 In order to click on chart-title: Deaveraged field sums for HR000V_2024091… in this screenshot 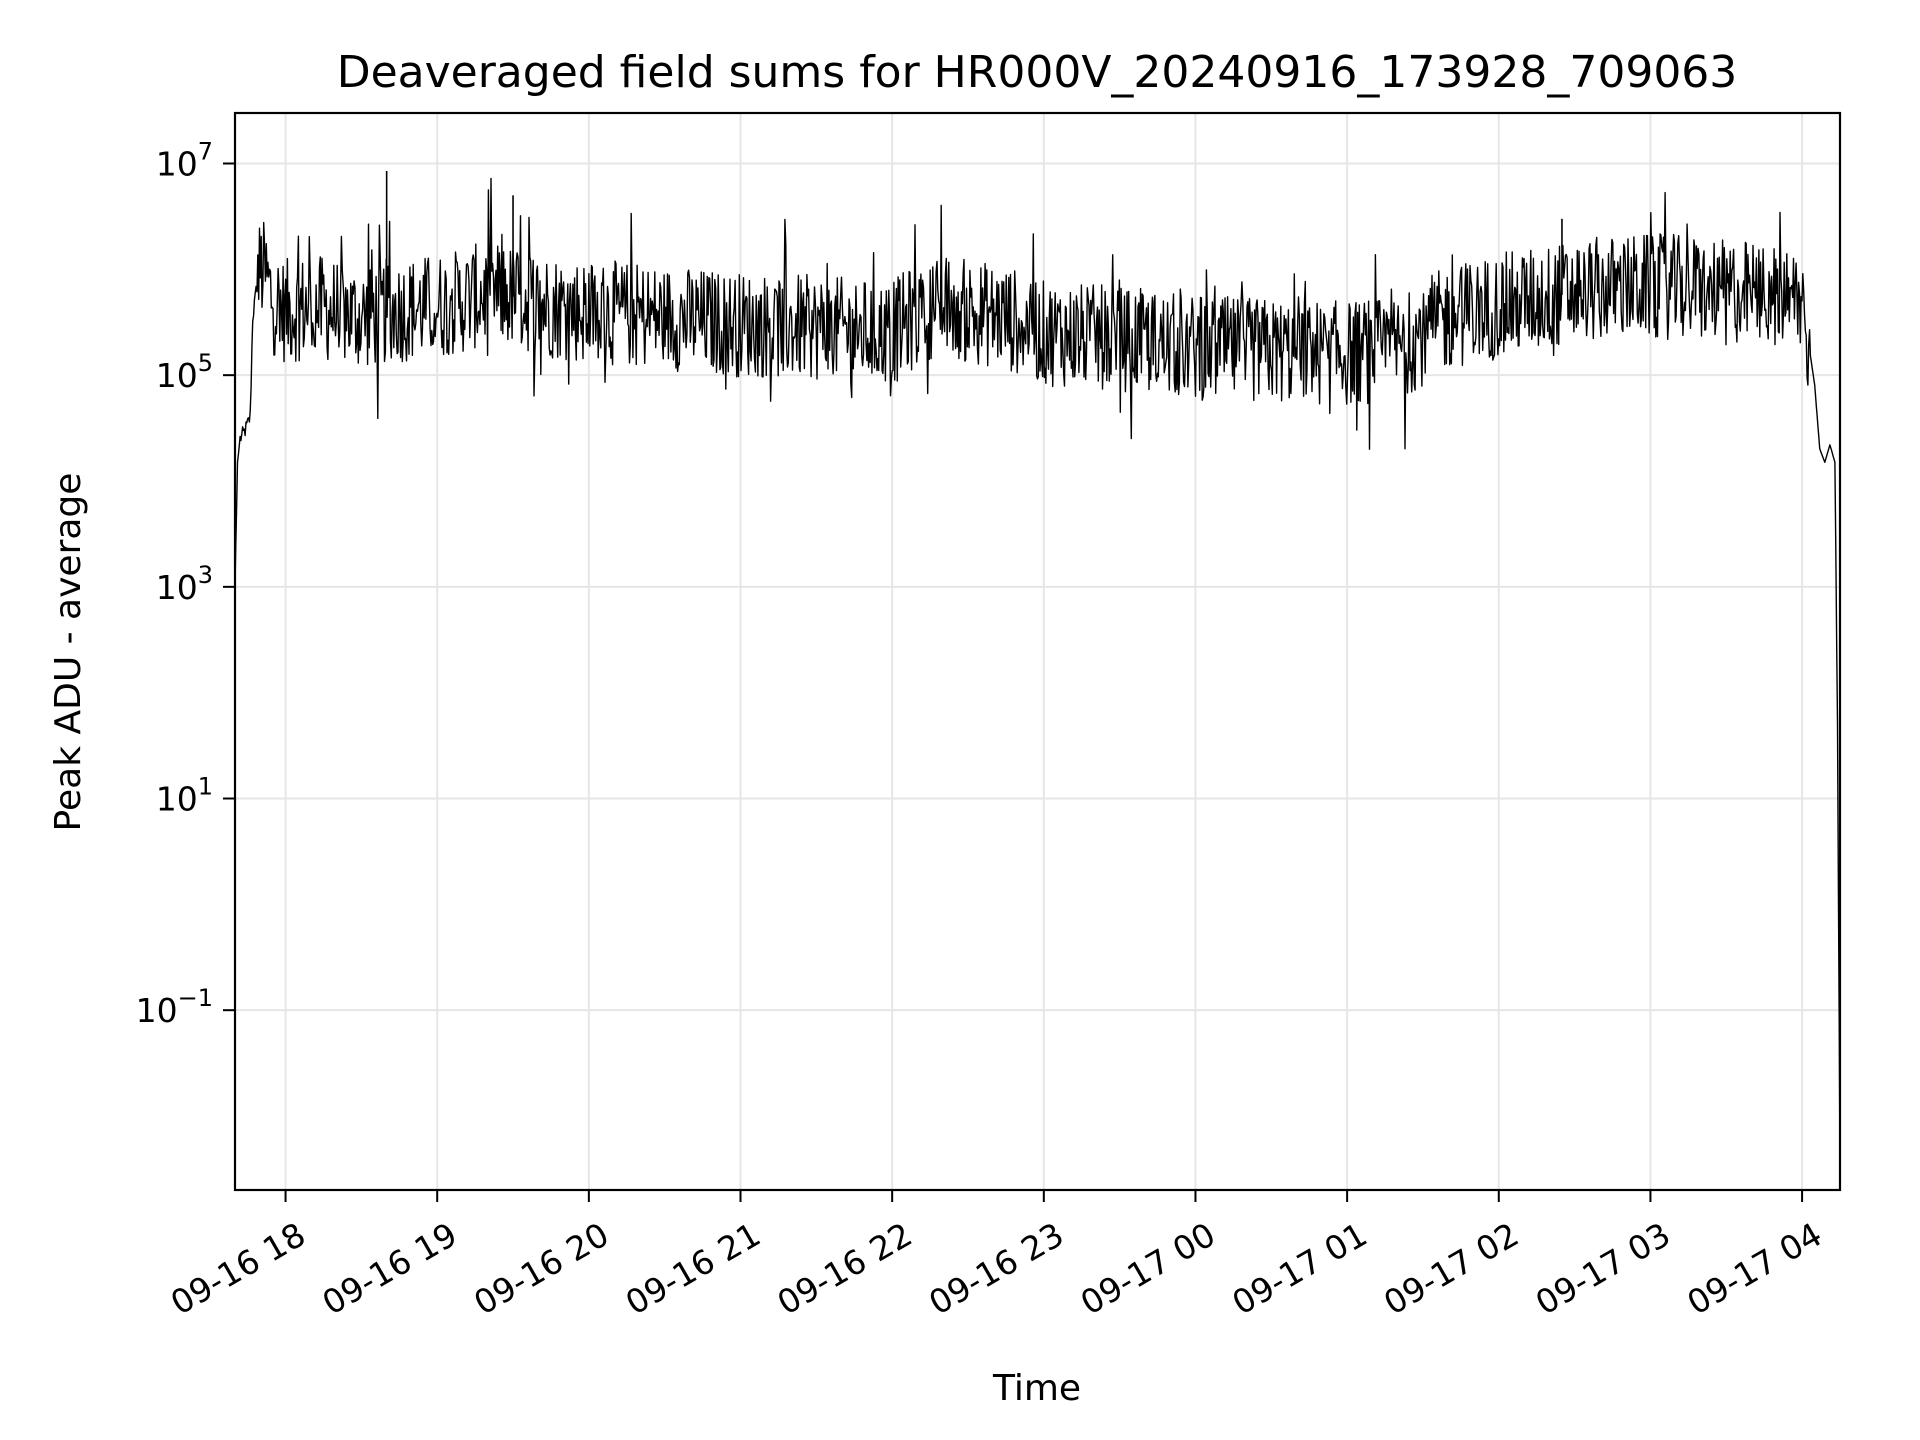, I will do `click(1037, 72)`.